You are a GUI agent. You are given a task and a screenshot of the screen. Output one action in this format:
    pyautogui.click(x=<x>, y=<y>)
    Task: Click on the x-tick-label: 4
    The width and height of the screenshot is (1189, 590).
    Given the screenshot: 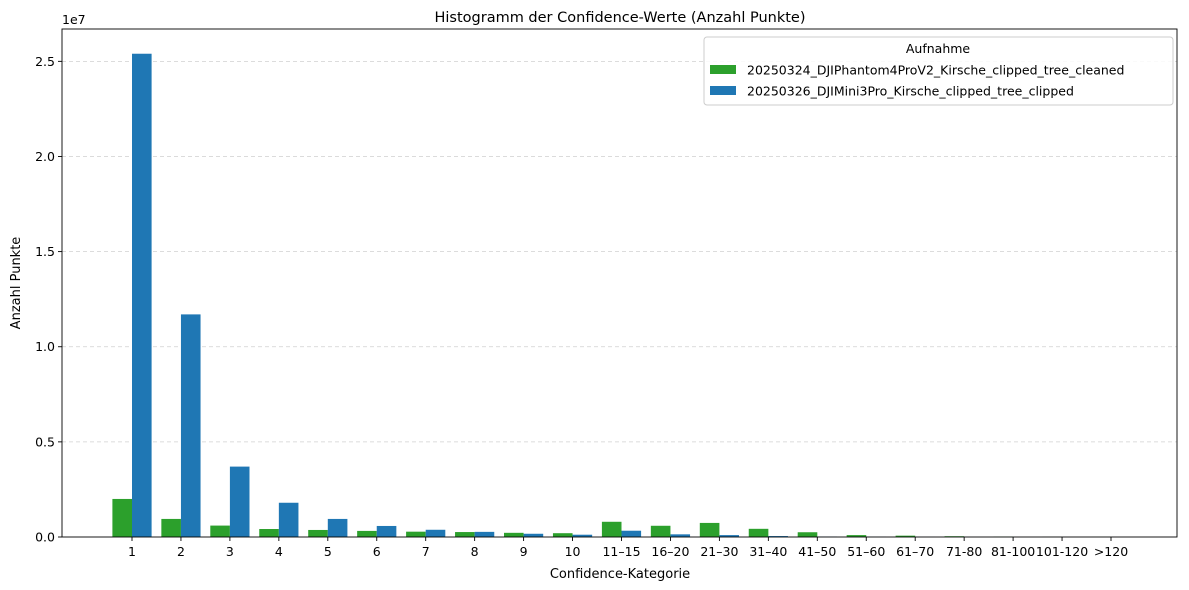 What is the action you would take?
    pyautogui.click(x=279, y=551)
    